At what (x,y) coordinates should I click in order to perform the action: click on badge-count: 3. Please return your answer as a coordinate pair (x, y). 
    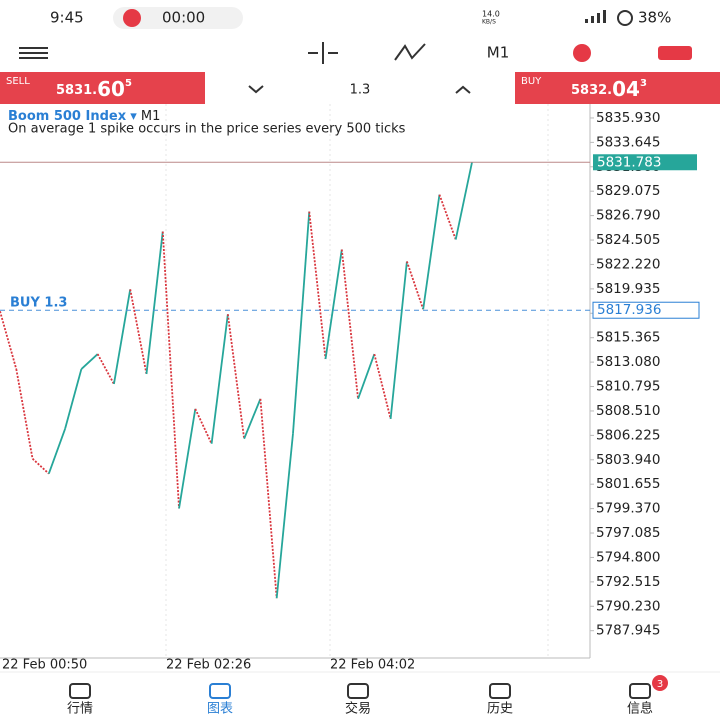
    Looking at the image, I should click on (660, 684).